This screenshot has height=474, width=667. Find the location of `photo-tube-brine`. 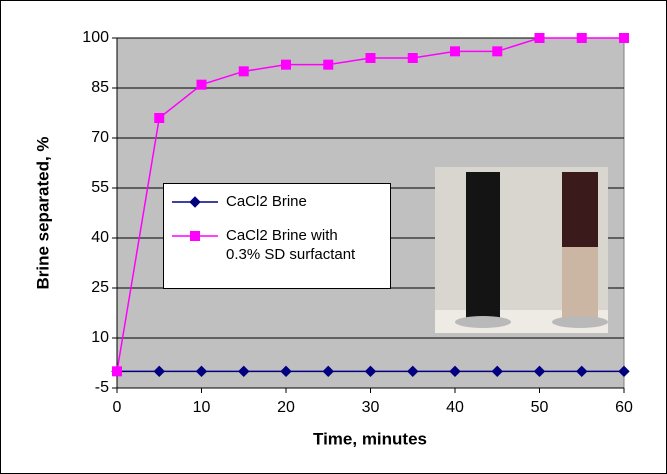

photo-tube-brine is located at coordinates (580, 283).